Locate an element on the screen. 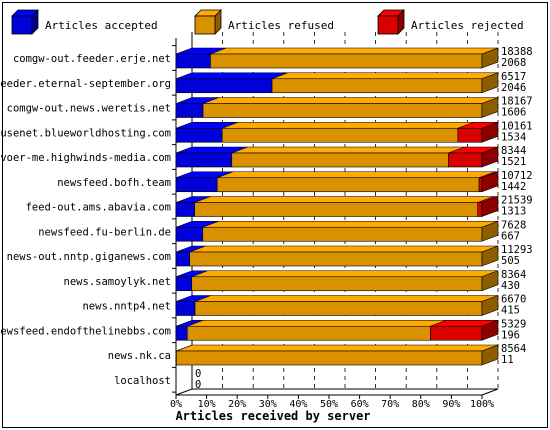 The width and height of the screenshot is (550, 430). x-tick-label: 100% is located at coordinates (482, 404).